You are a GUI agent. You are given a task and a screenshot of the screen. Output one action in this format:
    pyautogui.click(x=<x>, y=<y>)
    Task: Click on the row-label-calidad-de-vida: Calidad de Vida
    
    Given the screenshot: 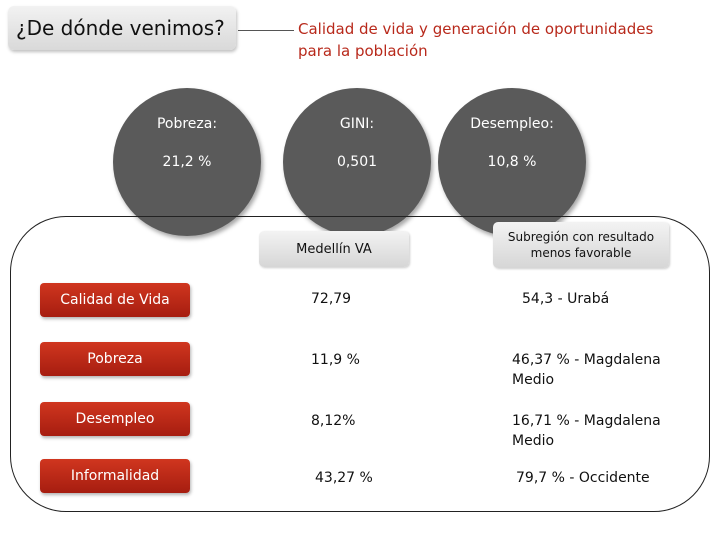 What is the action you would take?
    pyautogui.click(x=115, y=300)
    